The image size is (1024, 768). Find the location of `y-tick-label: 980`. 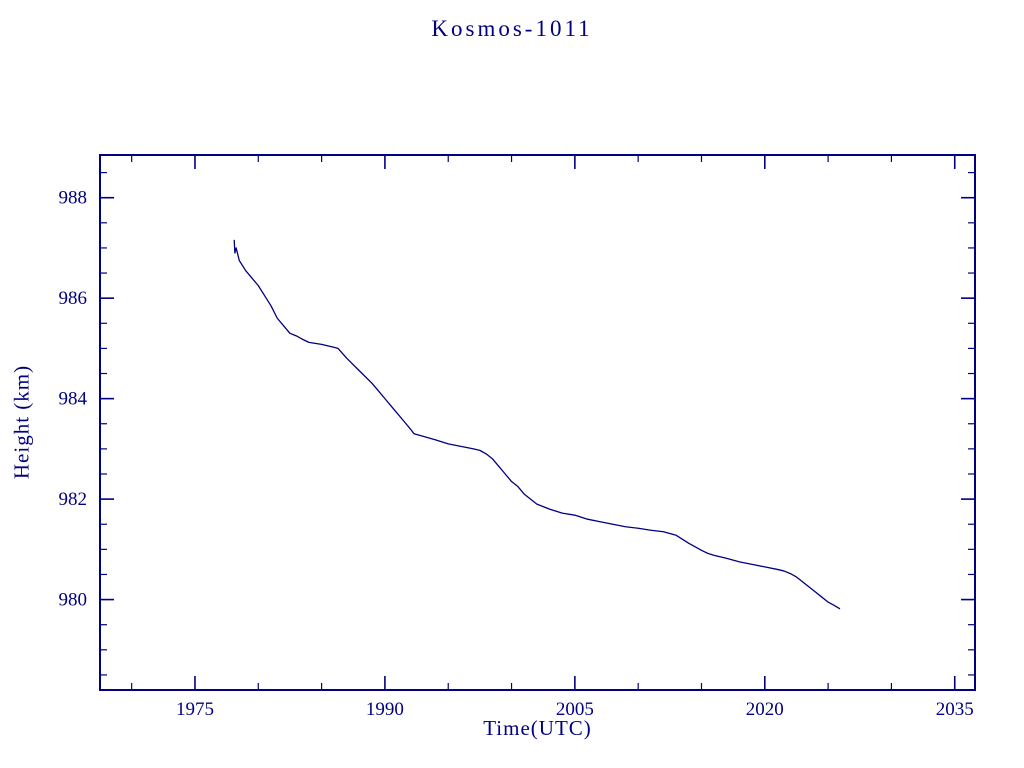

y-tick-label: 980 is located at coordinates (73, 600).